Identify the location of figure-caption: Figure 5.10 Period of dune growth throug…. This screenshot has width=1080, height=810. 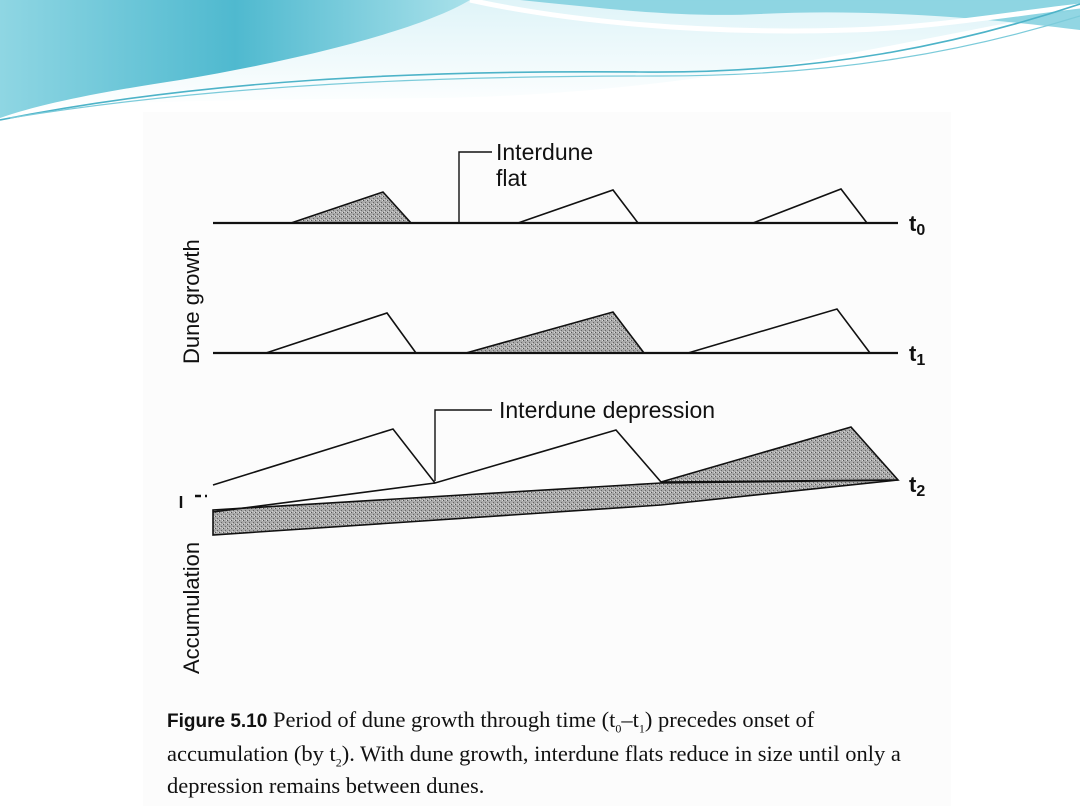
(552, 753).